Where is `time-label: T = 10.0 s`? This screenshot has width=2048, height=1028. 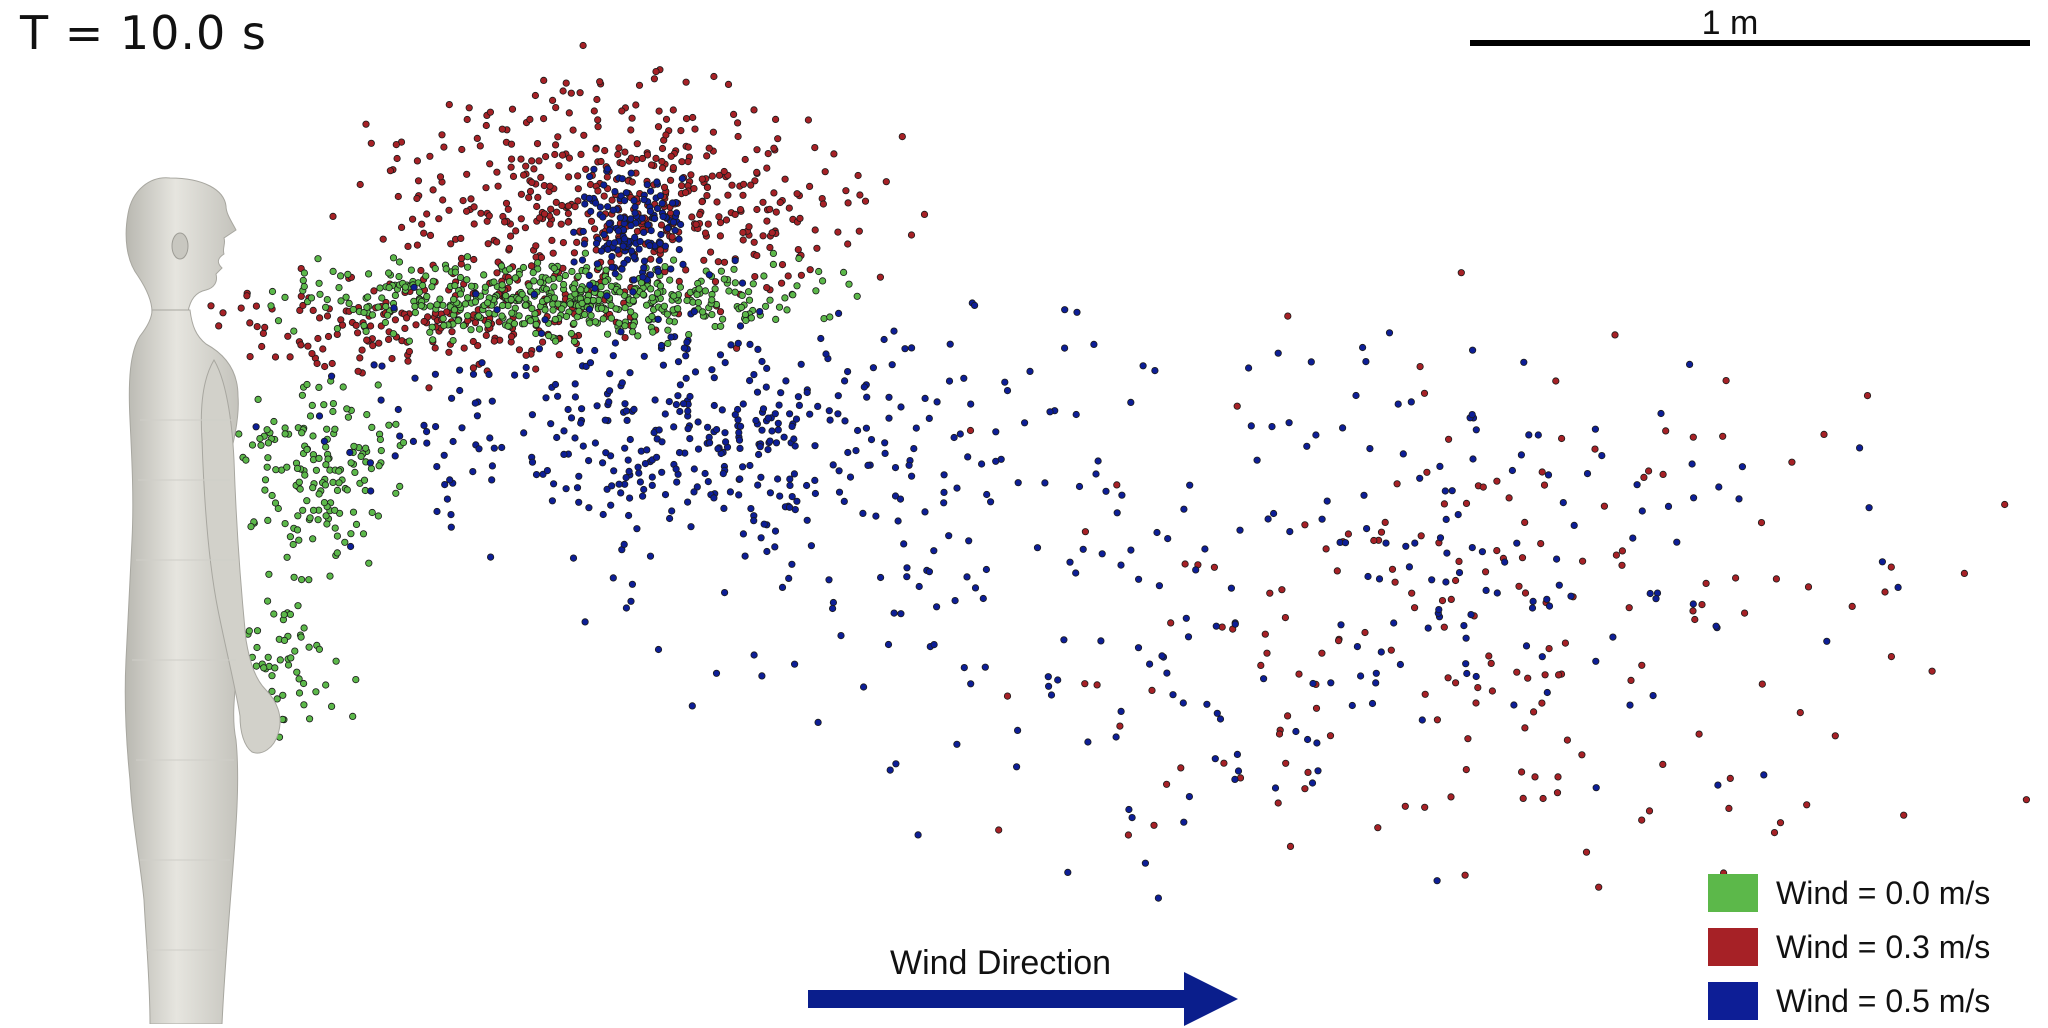
time-label: T = 10.0 s is located at coordinates (143, 33).